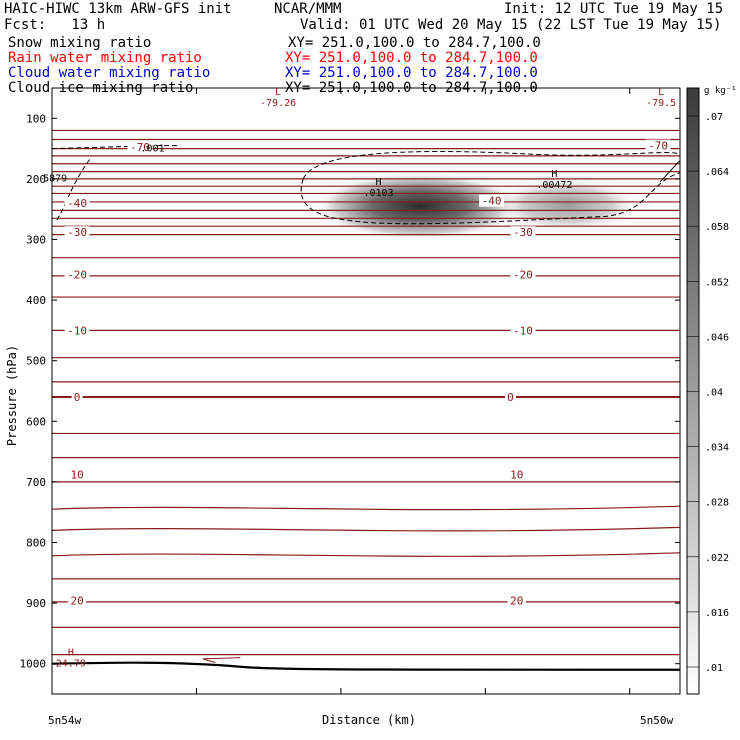 The image size is (740, 740). Describe the element at coordinates (36, 603) in the screenshot. I see `y-tick-label: 900` at that location.